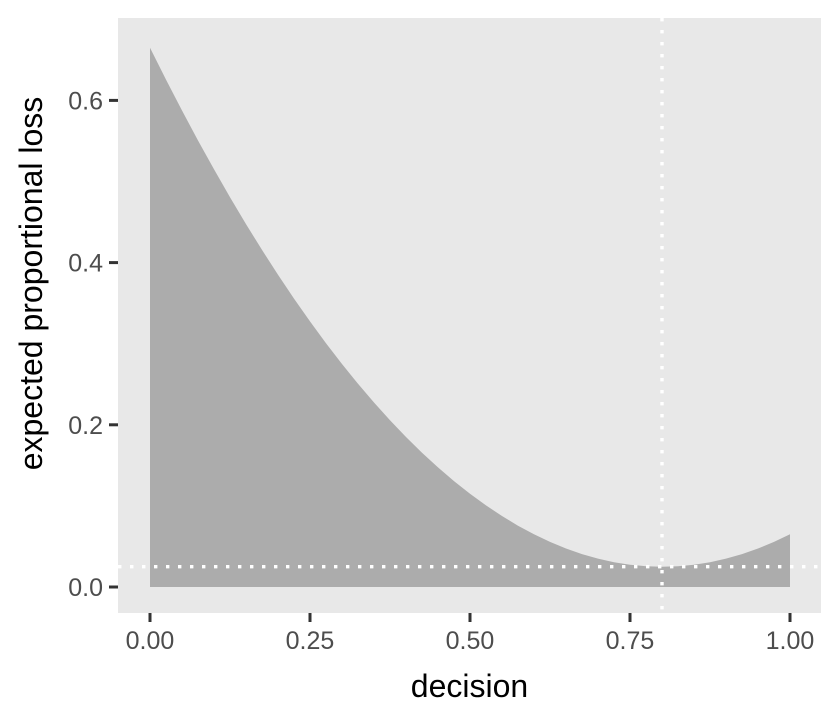 The image size is (840, 720). What do you see at coordinates (630, 641) in the screenshot?
I see `x-tick-label: 0.75` at bounding box center [630, 641].